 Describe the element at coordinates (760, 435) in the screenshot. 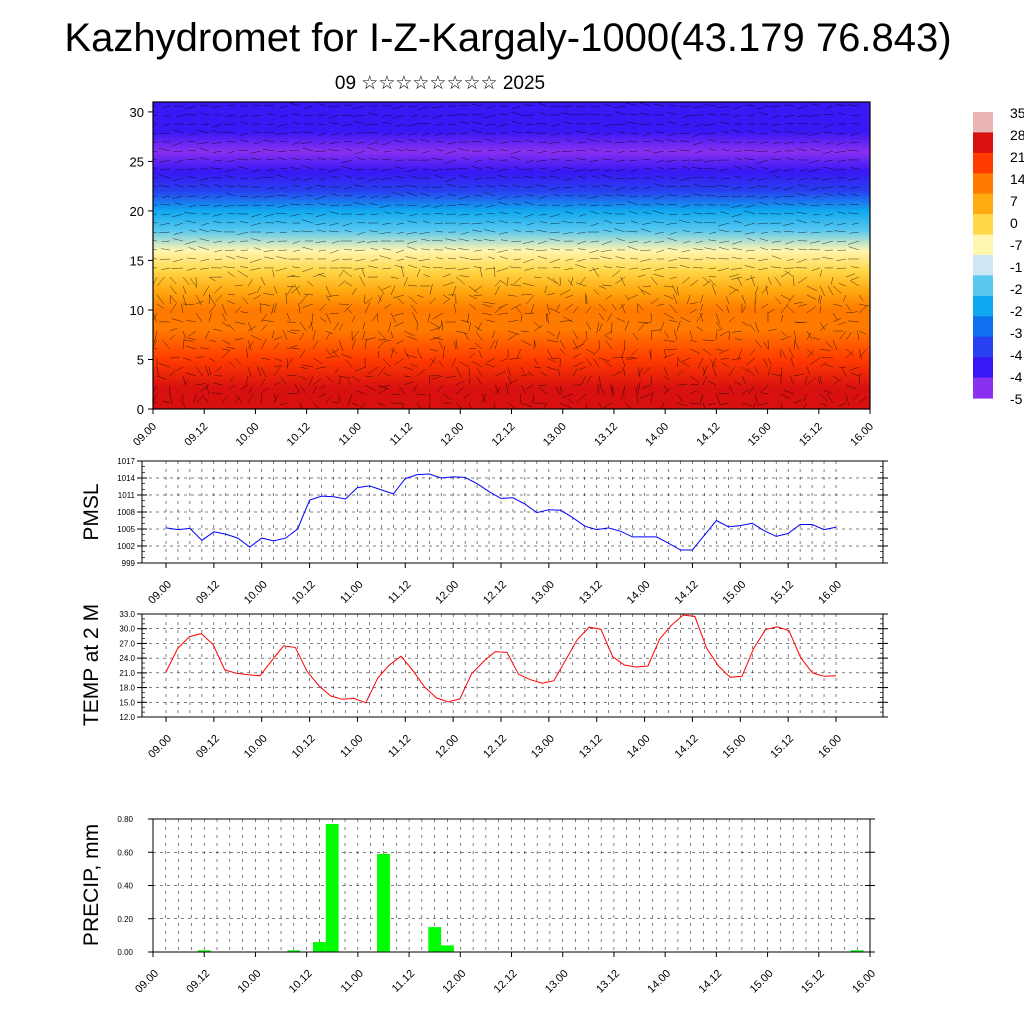

I see `x-tick-label: 15.00` at that location.